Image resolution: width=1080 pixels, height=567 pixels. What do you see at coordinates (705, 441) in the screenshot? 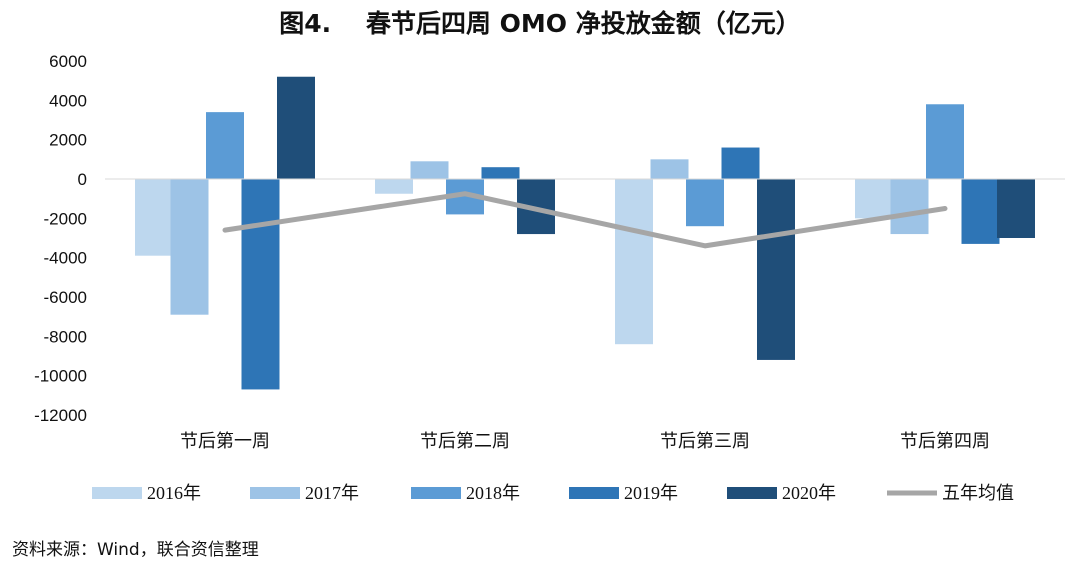
I see `category-label: 节后第三周` at bounding box center [705, 441].